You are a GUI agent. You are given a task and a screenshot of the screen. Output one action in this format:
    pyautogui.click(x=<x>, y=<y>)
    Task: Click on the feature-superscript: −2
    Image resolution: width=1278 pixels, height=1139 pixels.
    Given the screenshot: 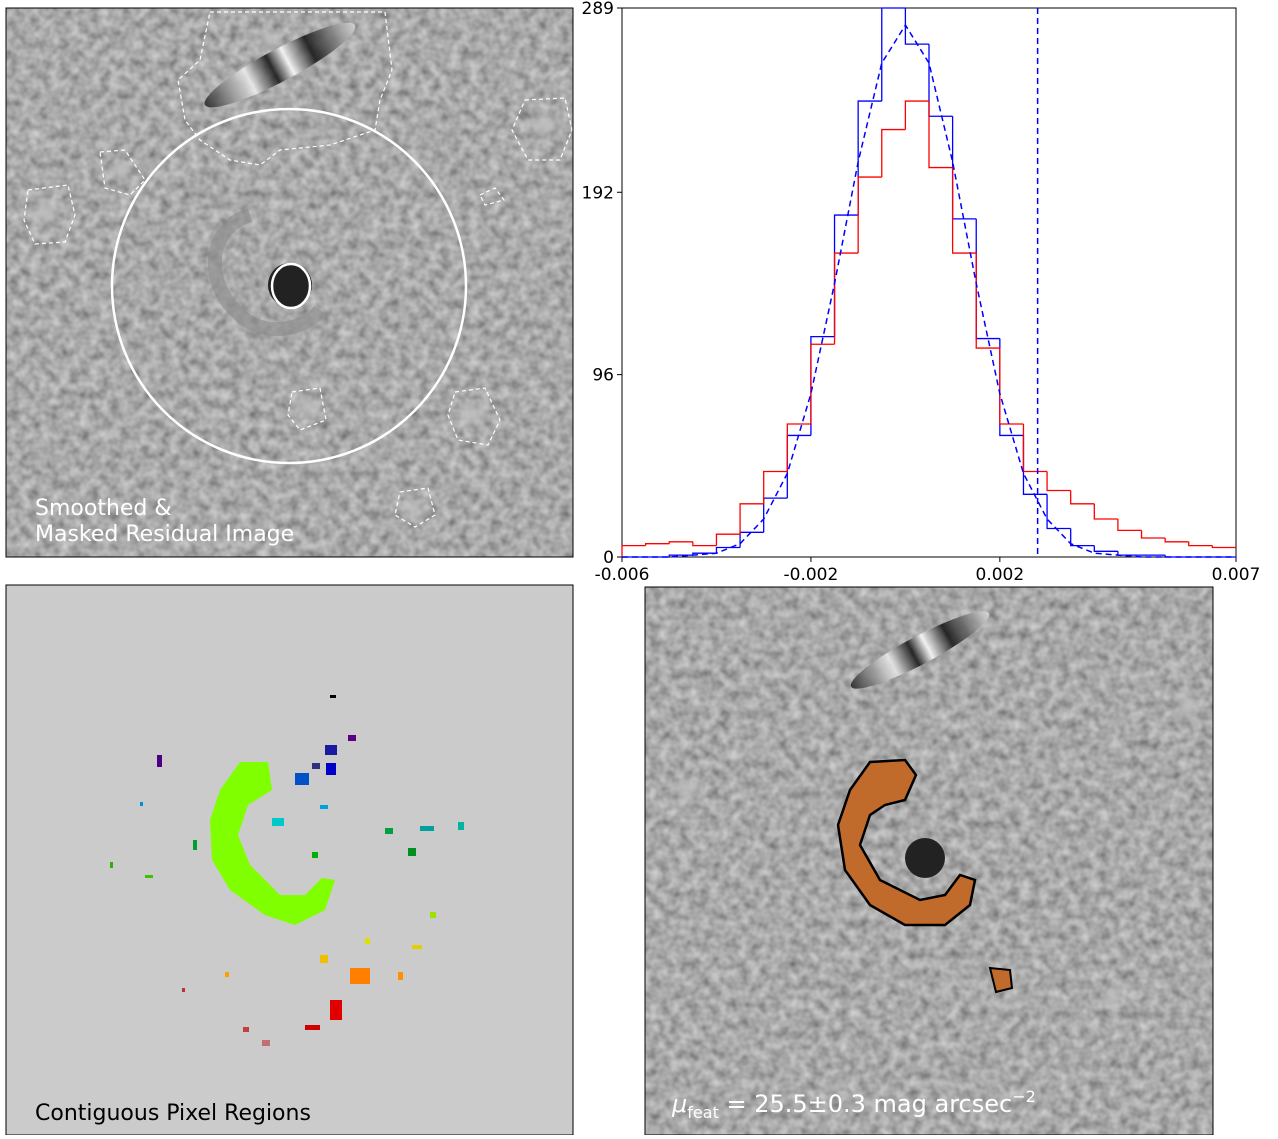 What is the action you would take?
    pyautogui.click(x=1024, y=1096)
    